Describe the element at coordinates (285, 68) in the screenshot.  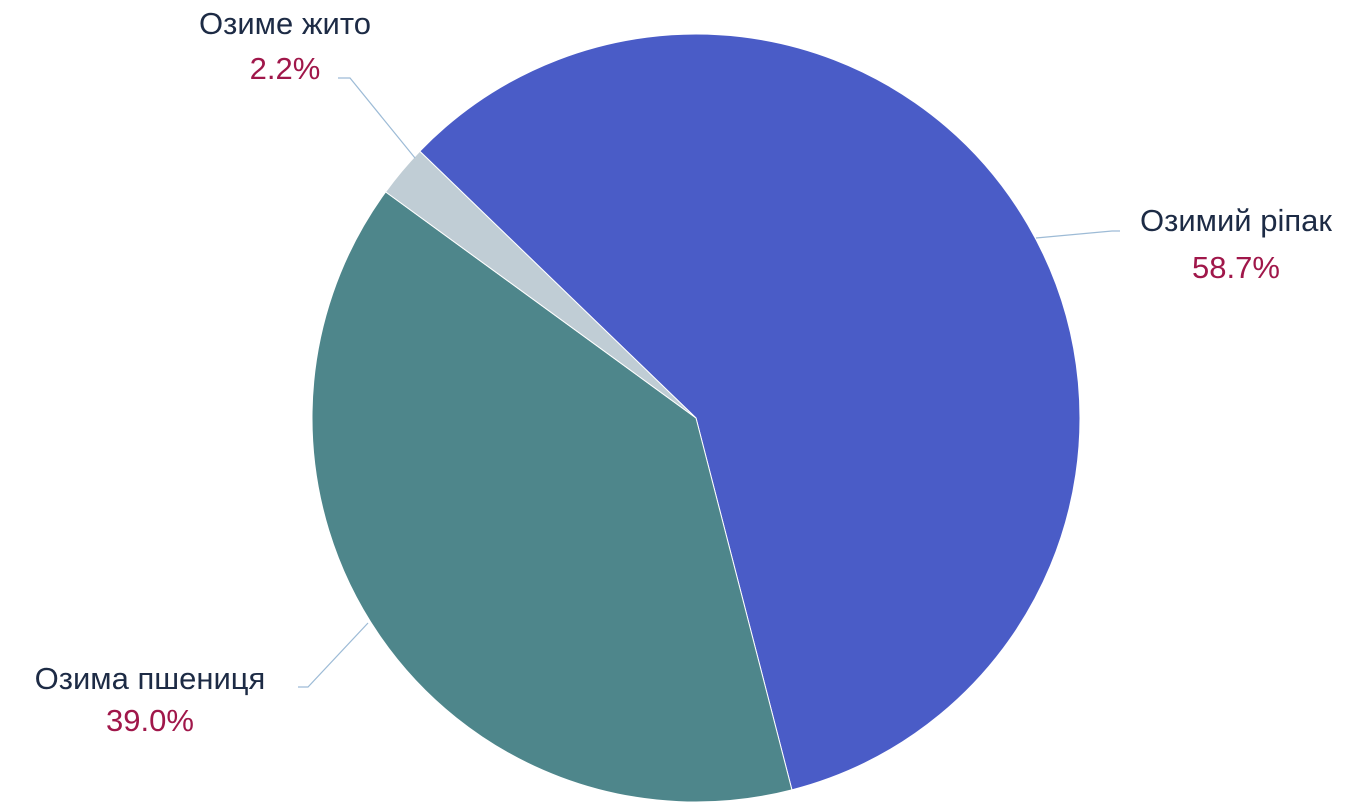
I see `slice-value-rye: 2.2%` at that location.